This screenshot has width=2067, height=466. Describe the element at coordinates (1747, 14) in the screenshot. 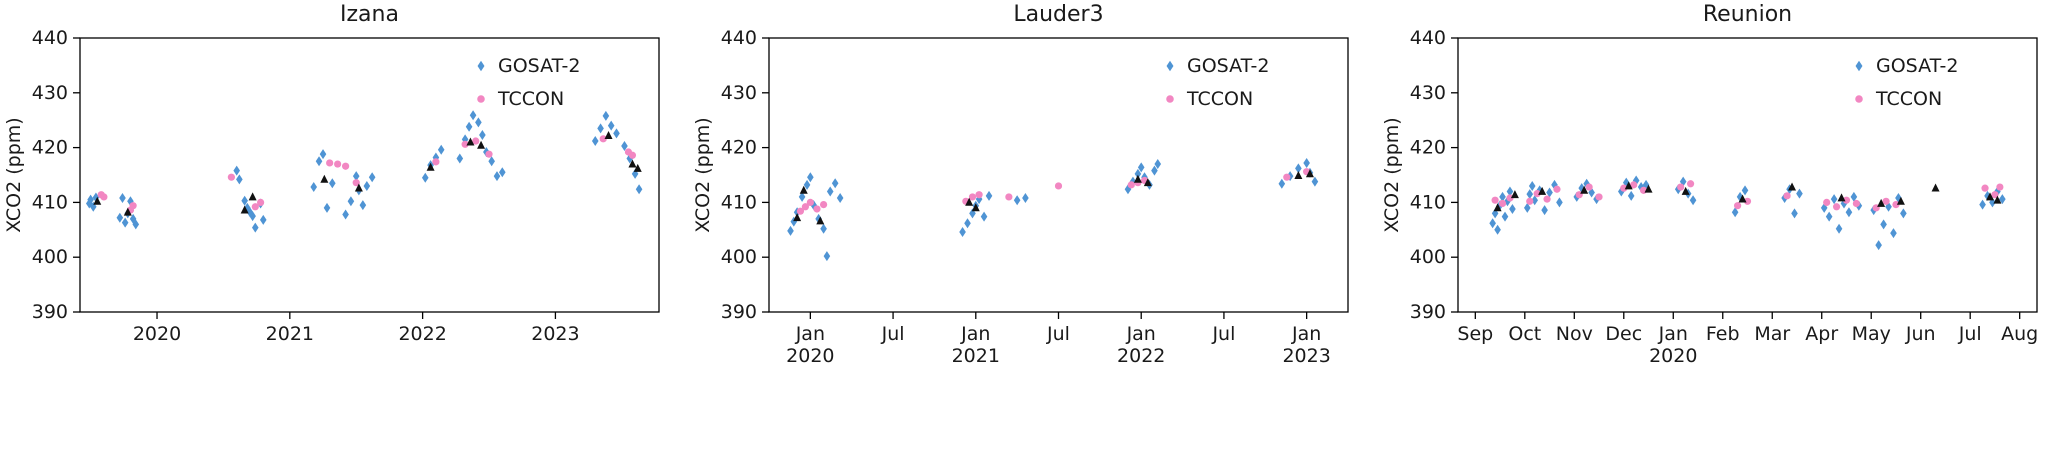

I see `chart-title-reunion: Reunion` at that location.